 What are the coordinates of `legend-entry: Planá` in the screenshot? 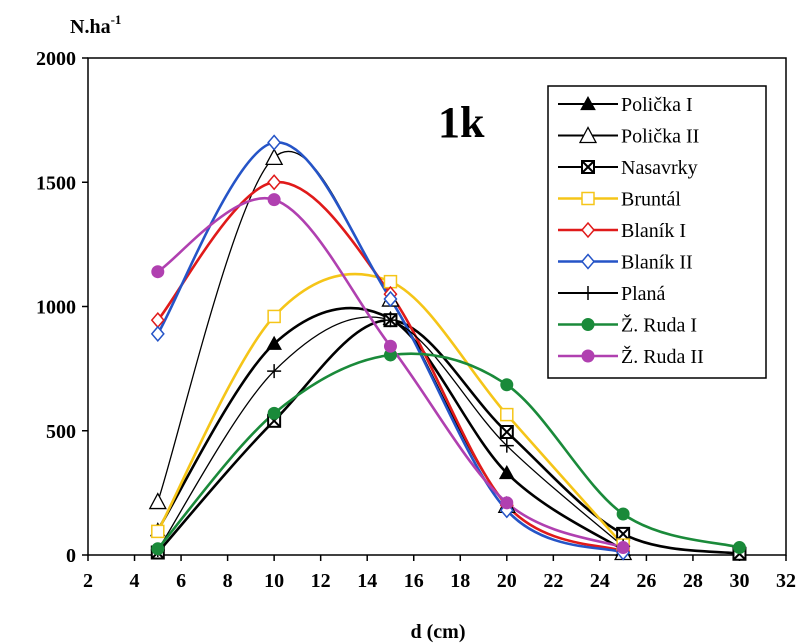 It's located at (612, 294).